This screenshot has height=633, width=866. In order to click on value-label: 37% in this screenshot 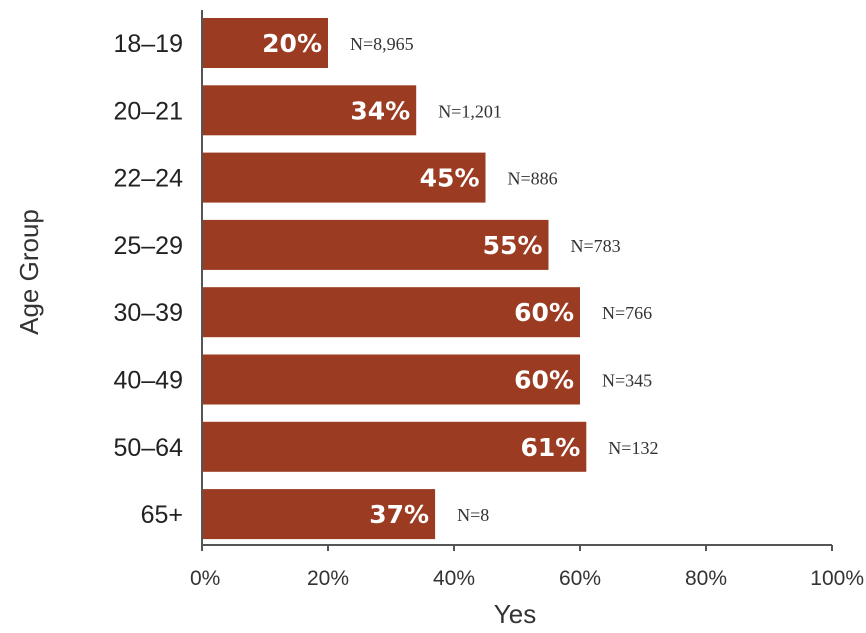, I will do `click(399, 514)`.